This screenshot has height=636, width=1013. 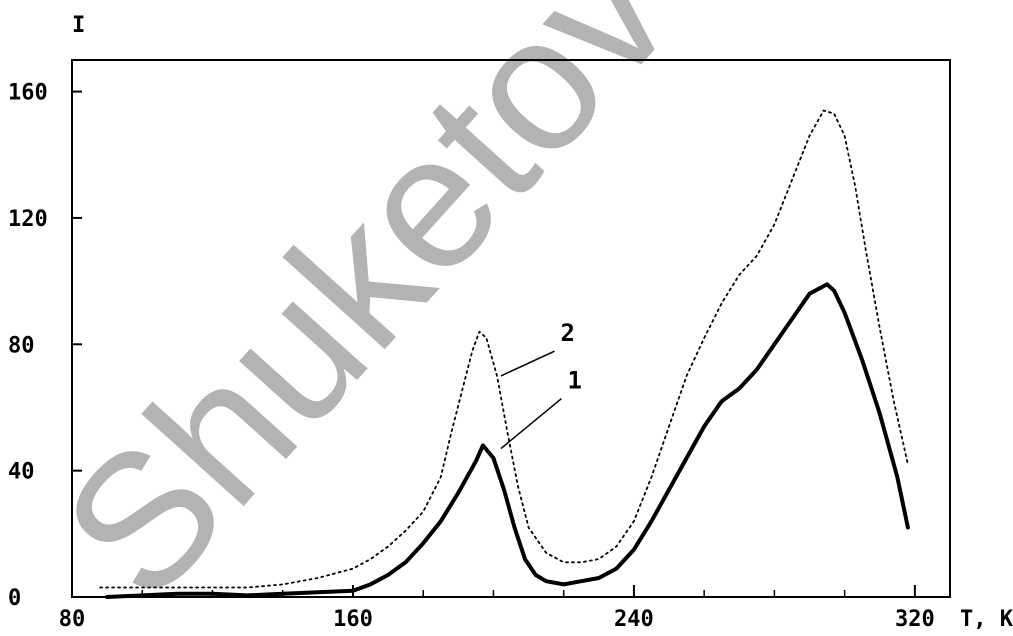 I want to click on annotations: 21, so click(x=541, y=384).